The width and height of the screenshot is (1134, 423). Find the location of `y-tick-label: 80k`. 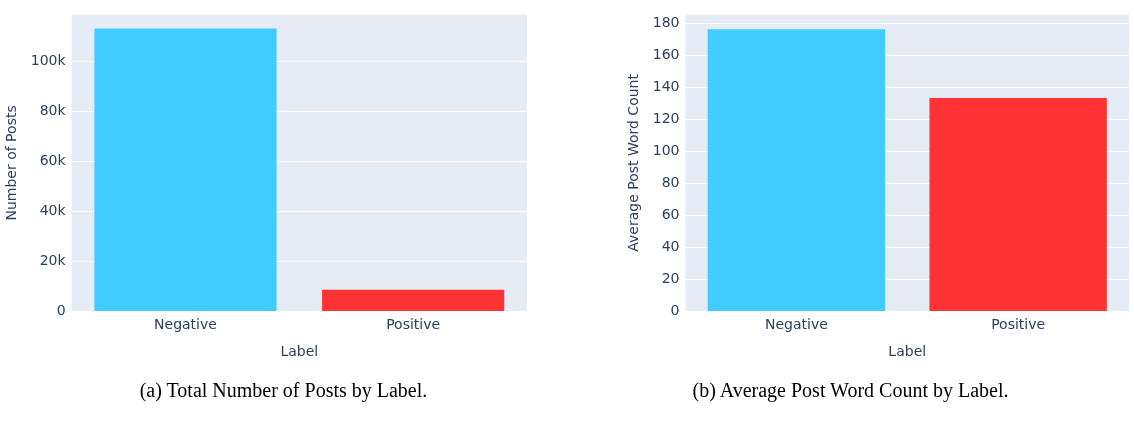

y-tick-label: 80k is located at coordinates (53, 109).